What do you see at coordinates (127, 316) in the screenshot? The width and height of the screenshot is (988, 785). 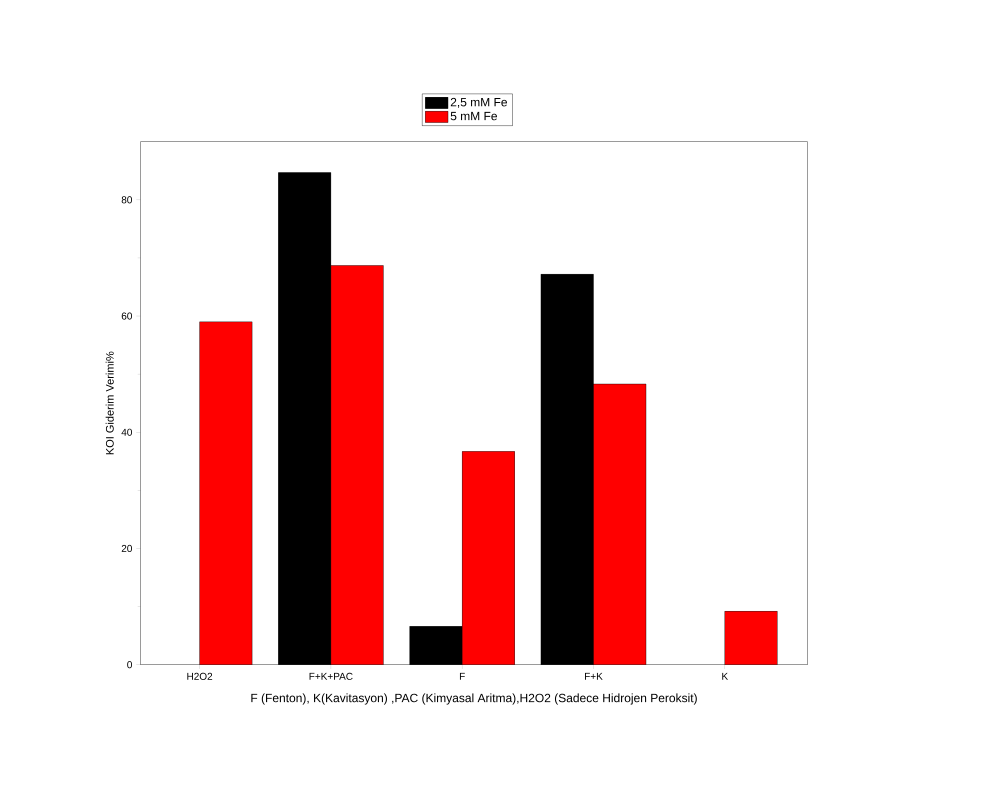 I see `y-tick-label: 60` at bounding box center [127, 316].